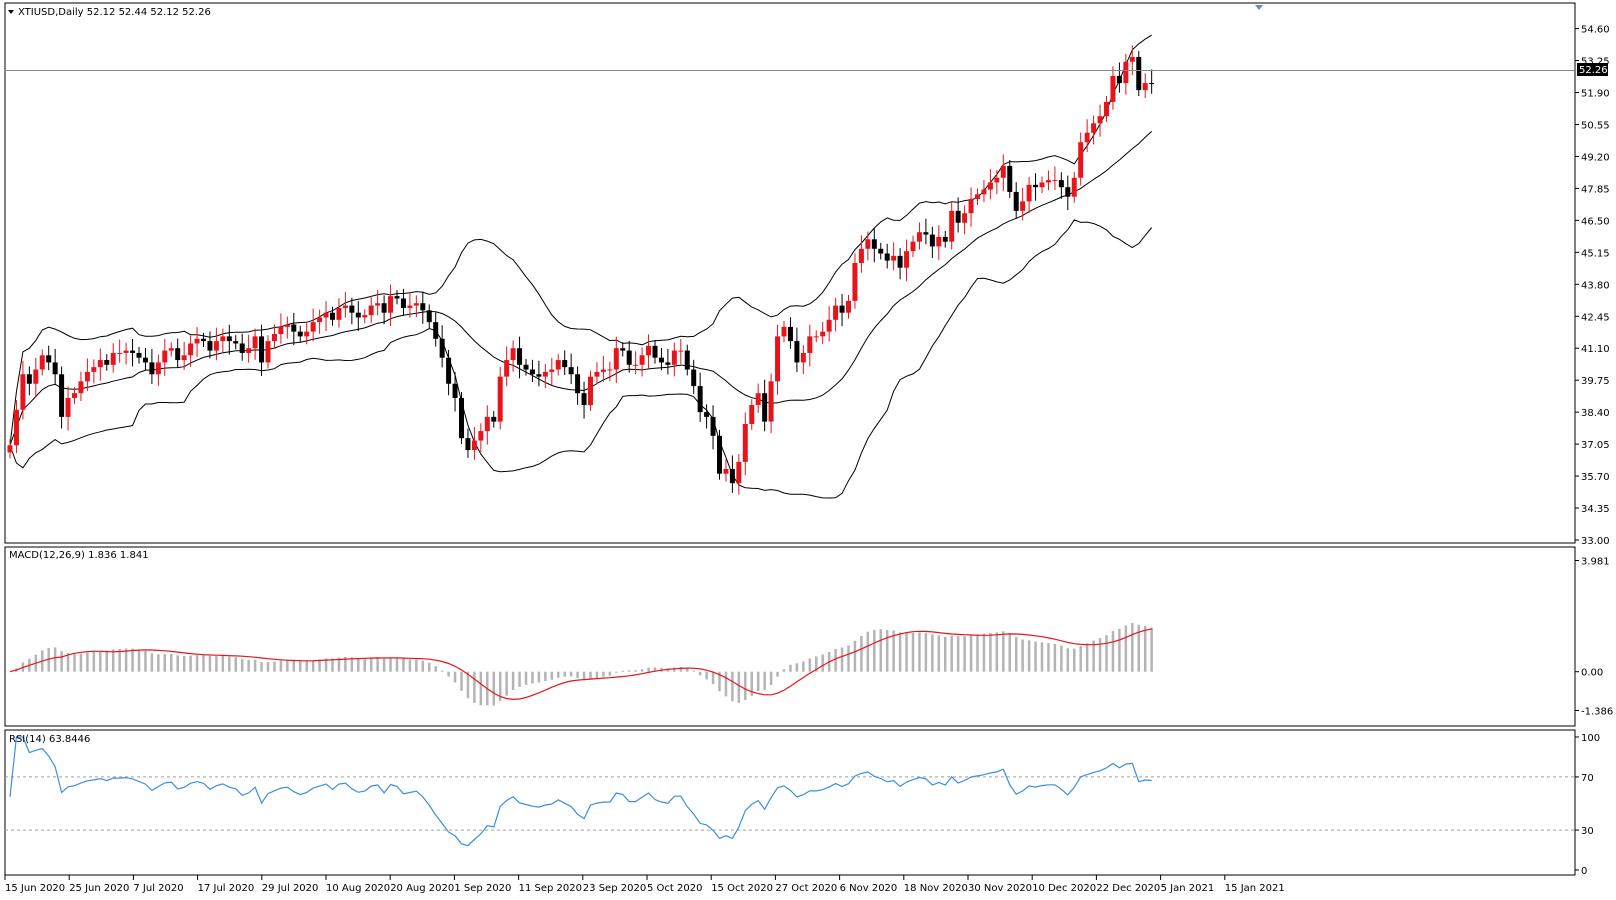 The height and width of the screenshot is (900, 1616). I want to click on time-tick-label: 25 Jun 2020, so click(99, 888).